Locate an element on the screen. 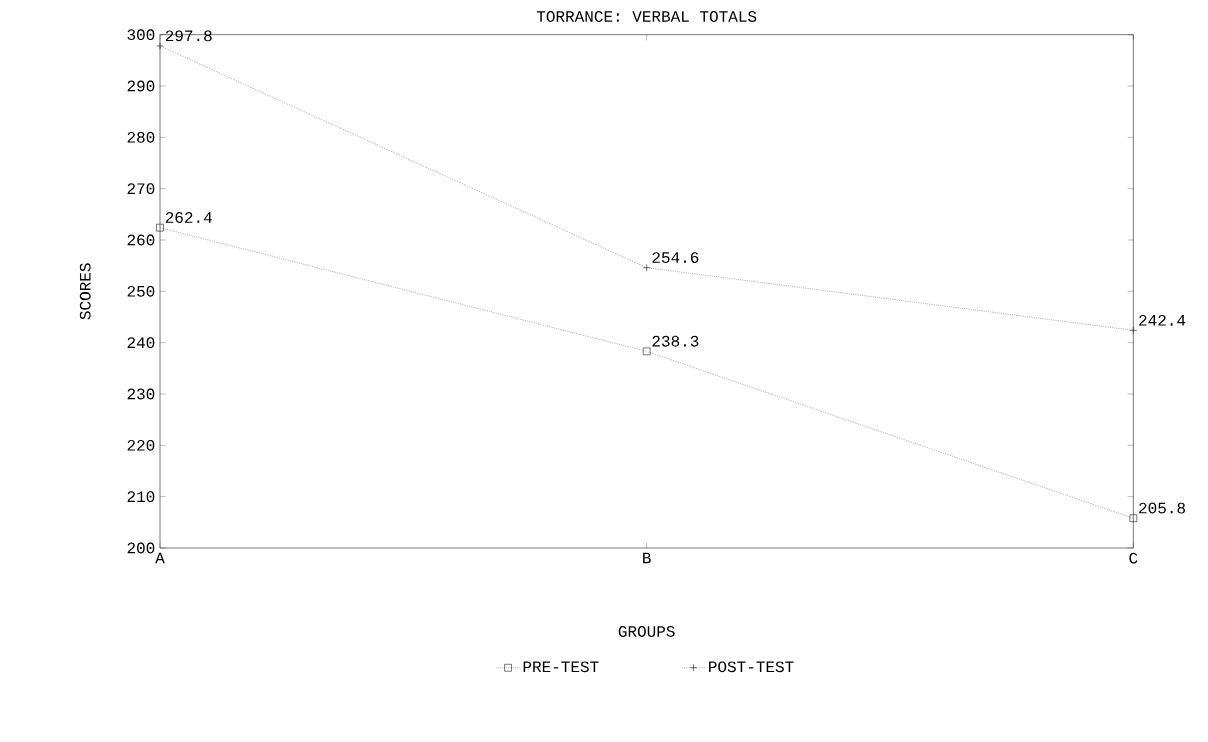 The image size is (1208, 742). y-tick-label: 280 is located at coordinates (141, 137).